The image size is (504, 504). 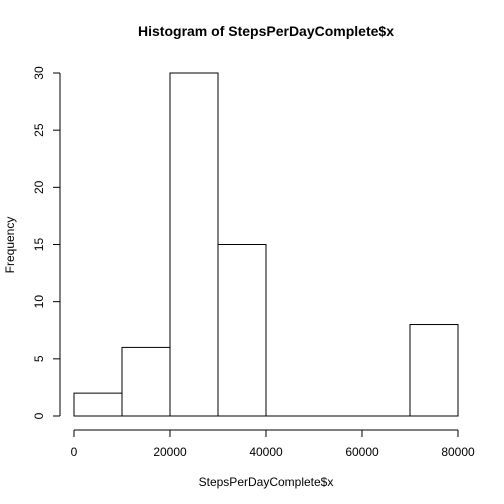 What do you see at coordinates (39, 302) in the screenshot?
I see `y-tick-label-2: 10` at bounding box center [39, 302].